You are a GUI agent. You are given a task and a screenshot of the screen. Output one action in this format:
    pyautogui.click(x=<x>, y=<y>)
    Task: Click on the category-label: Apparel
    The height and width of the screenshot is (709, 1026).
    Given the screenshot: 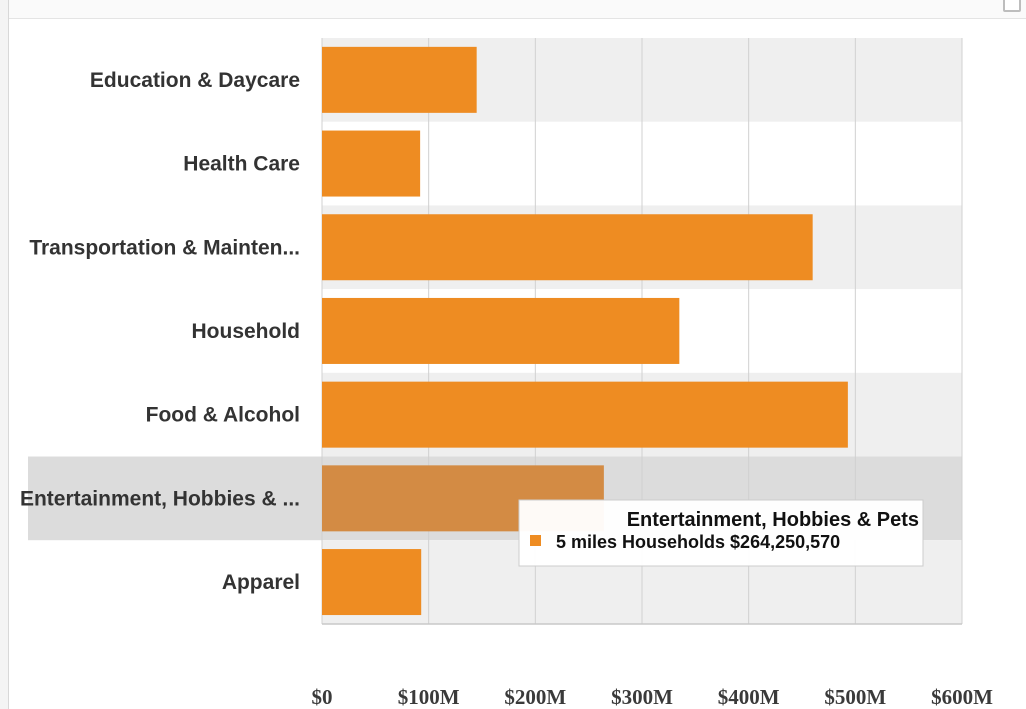 What is the action you would take?
    pyautogui.click(x=261, y=582)
    